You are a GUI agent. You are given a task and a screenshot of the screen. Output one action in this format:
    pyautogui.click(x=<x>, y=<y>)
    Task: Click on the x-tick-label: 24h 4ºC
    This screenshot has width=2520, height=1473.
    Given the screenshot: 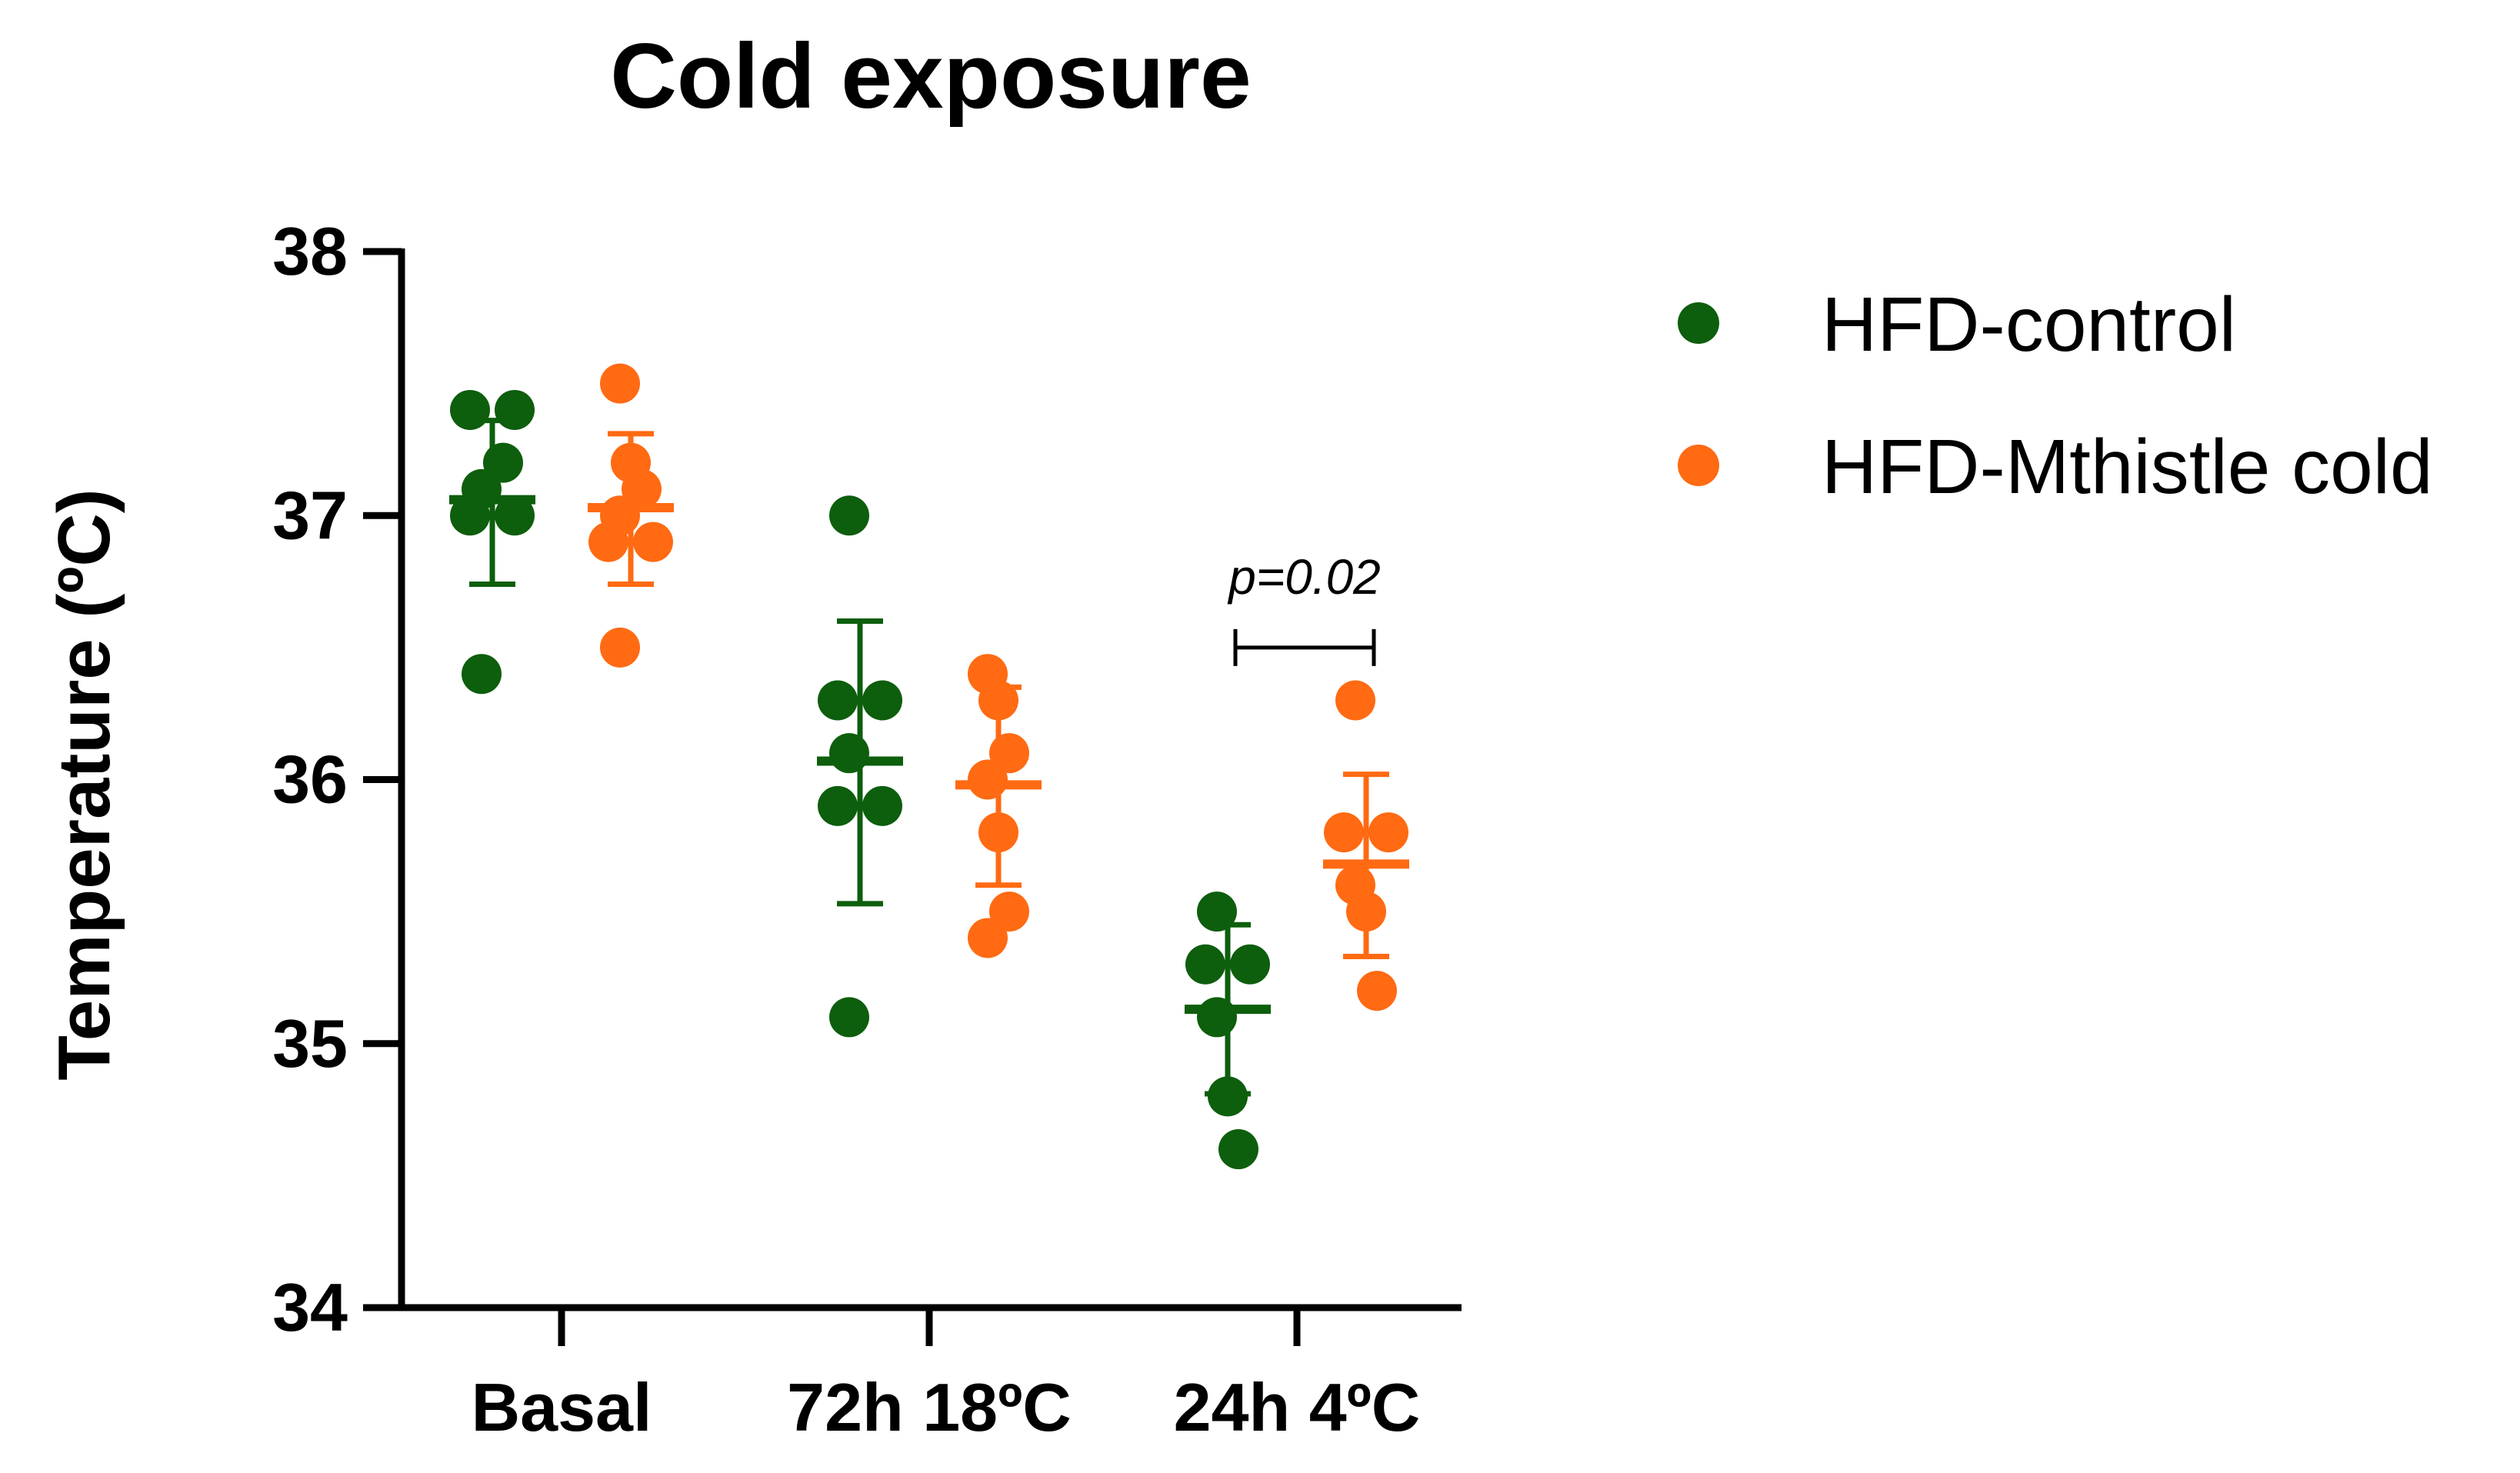 What is the action you would take?
    pyautogui.click(x=1297, y=1407)
    